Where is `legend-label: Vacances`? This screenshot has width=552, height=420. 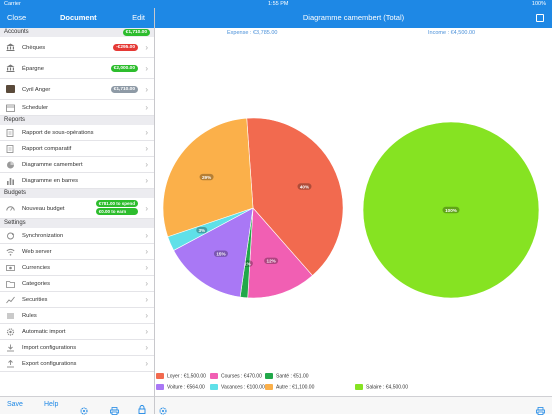 legend-label: Vacances is located at coordinates (232, 387).